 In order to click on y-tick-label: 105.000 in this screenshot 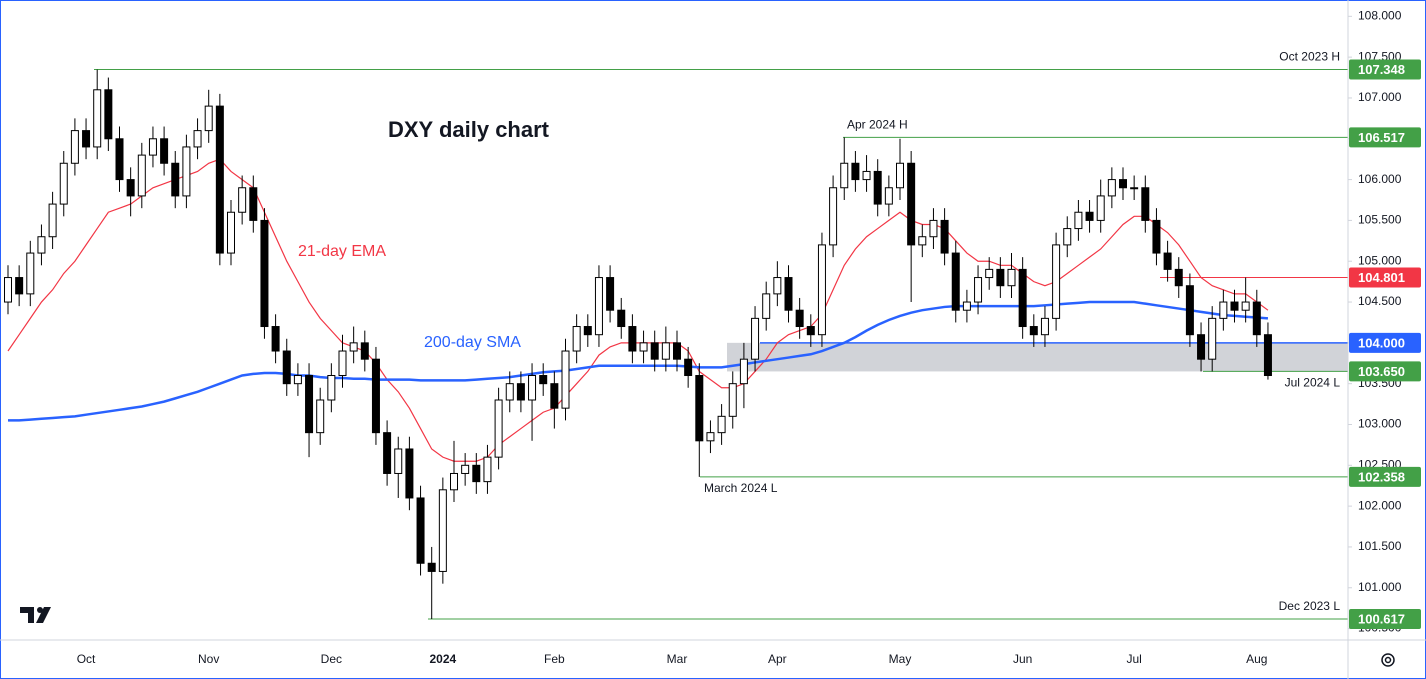, I will do `click(1380, 260)`.